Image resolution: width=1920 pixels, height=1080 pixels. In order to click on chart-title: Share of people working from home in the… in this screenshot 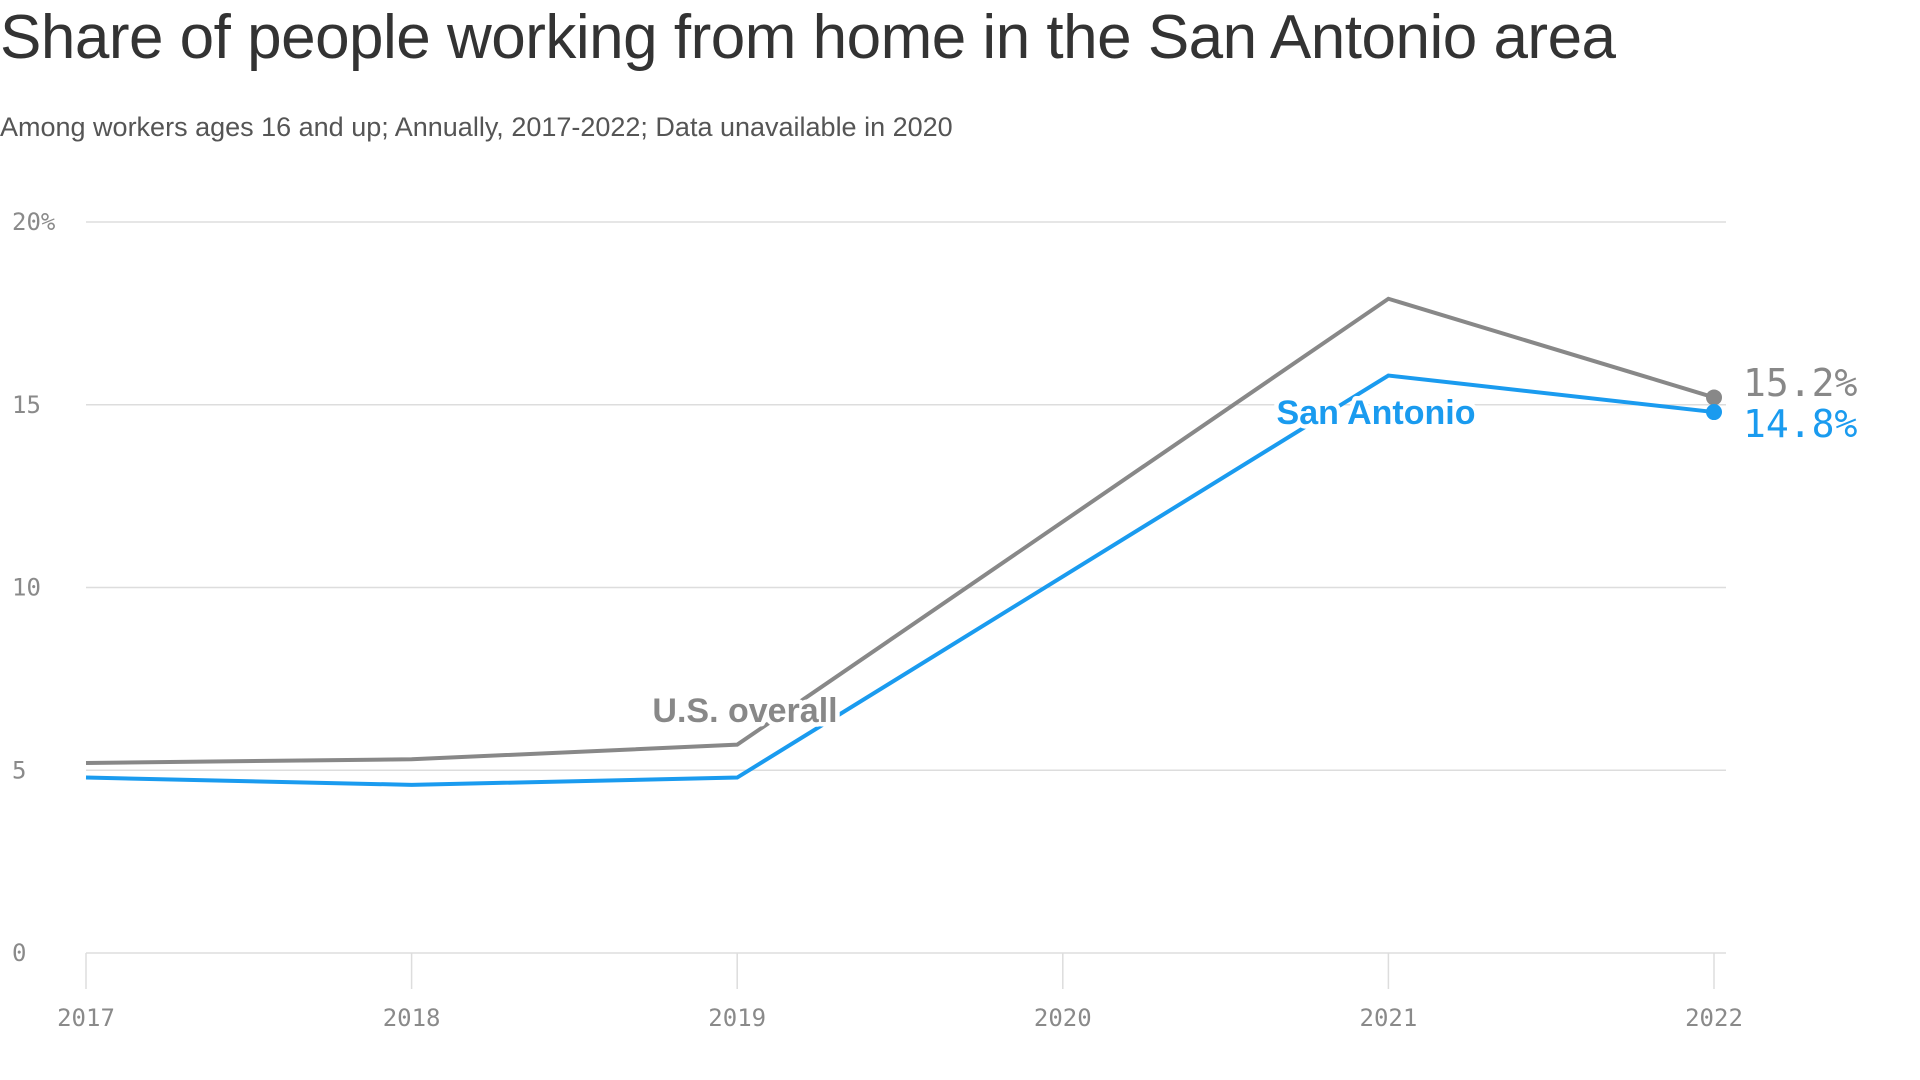, I will do `click(808, 37)`.